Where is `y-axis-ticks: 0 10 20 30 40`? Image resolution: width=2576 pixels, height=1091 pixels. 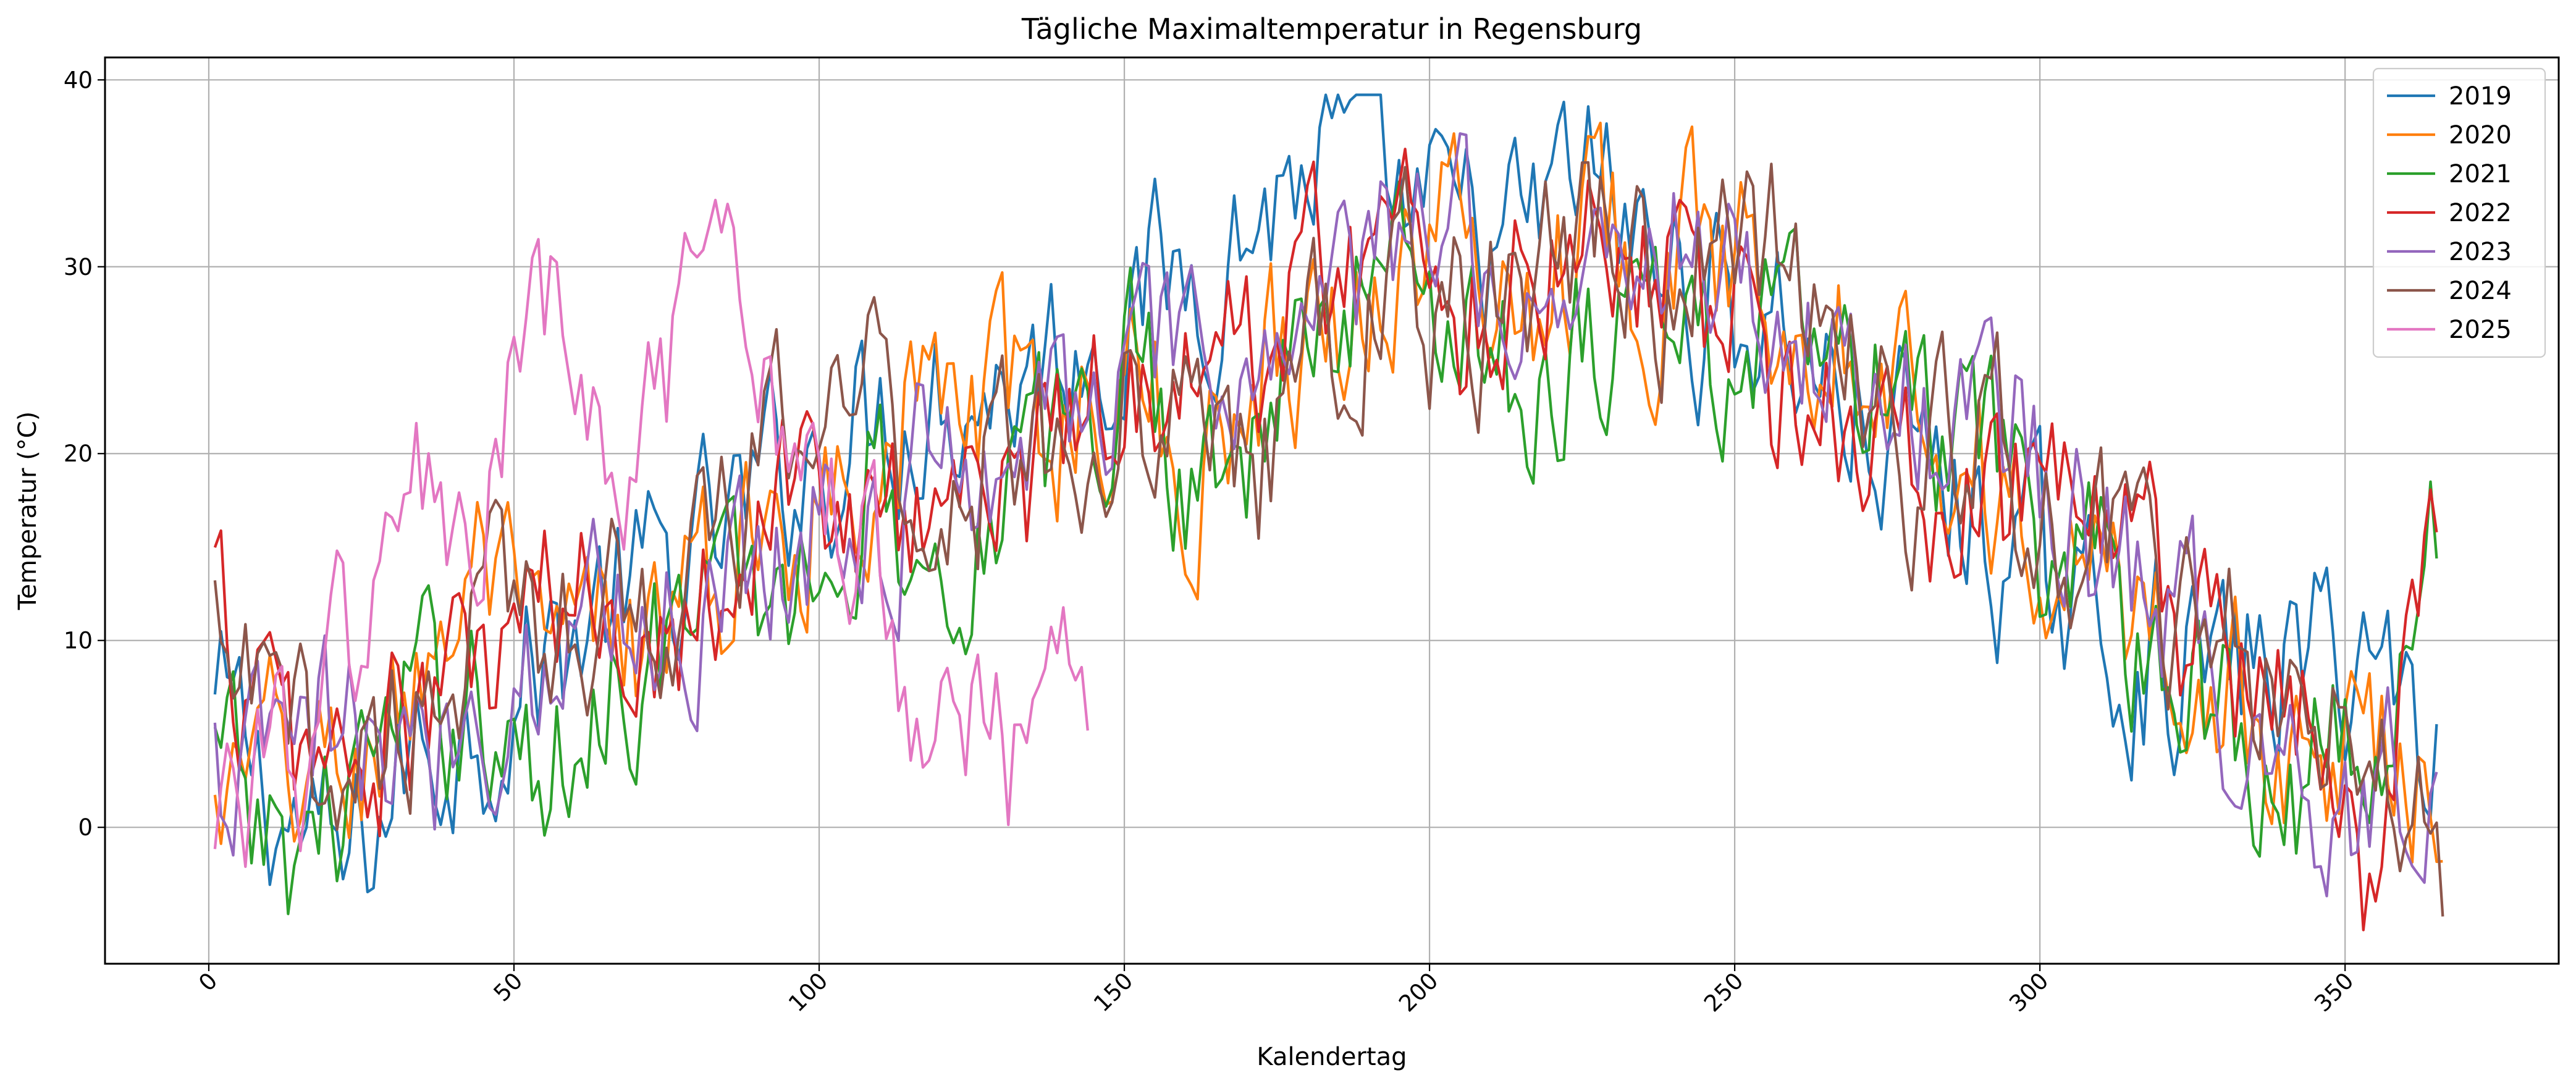
y-axis-ticks: 0 10 20 30 40 is located at coordinates (85, 454).